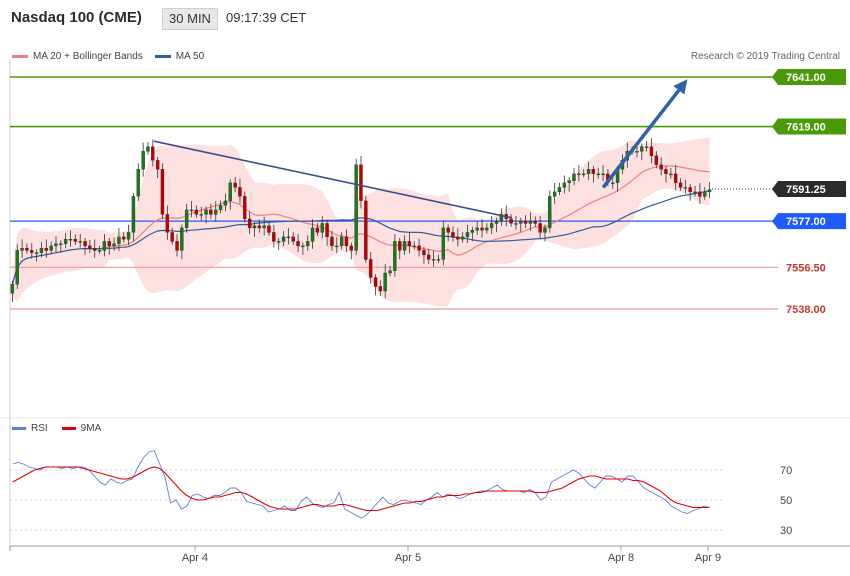 This screenshot has height=576, width=850. I want to click on chart-header: Nasdaq 100 (CME) 30 MIN 09:17:39 CET, so click(425, 19).